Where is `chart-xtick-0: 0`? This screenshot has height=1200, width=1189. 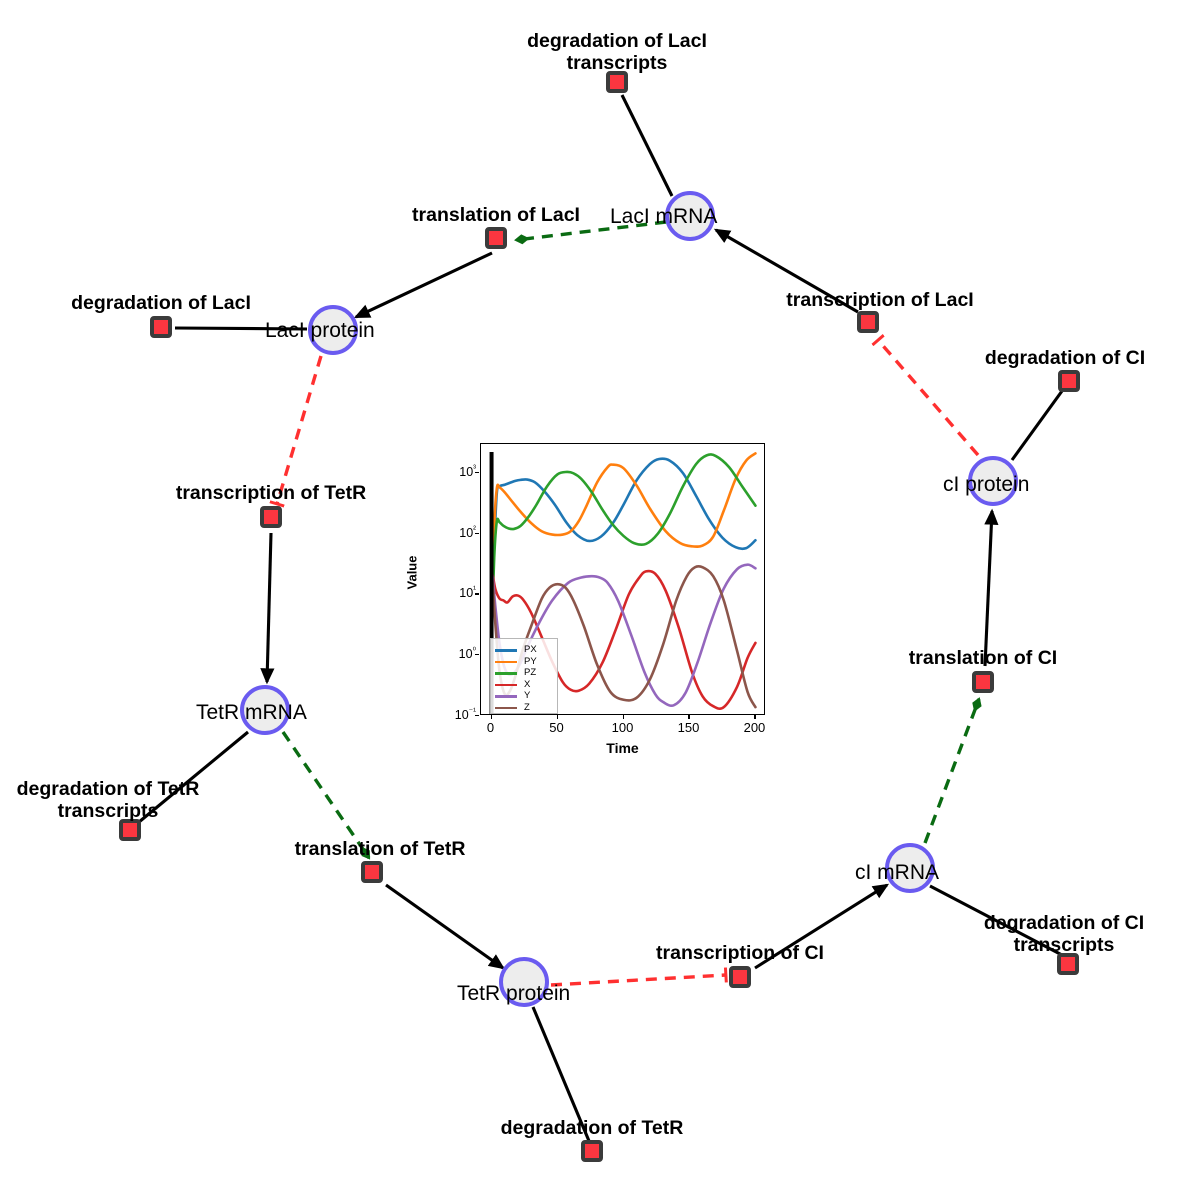
chart-xtick-0: 0 is located at coordinates (490, 727).